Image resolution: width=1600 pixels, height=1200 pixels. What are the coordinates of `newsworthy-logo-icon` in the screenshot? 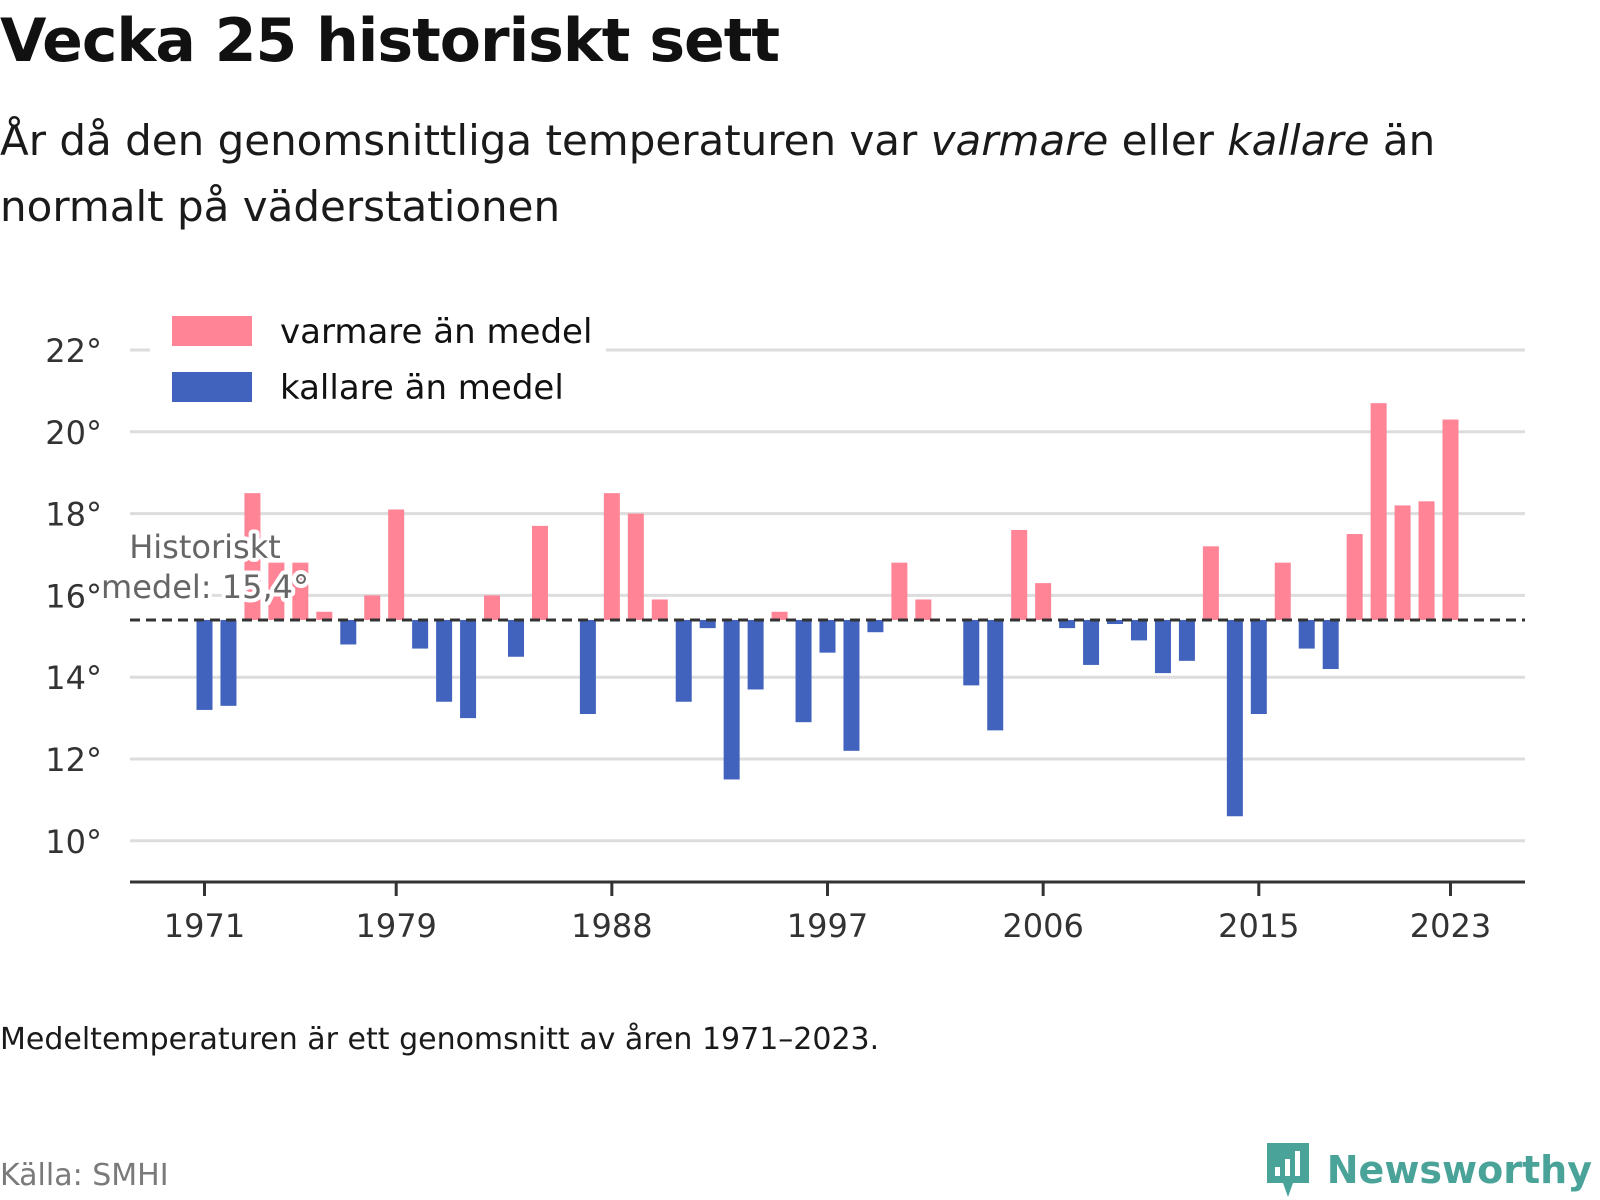 It's located at (1287, 1170).